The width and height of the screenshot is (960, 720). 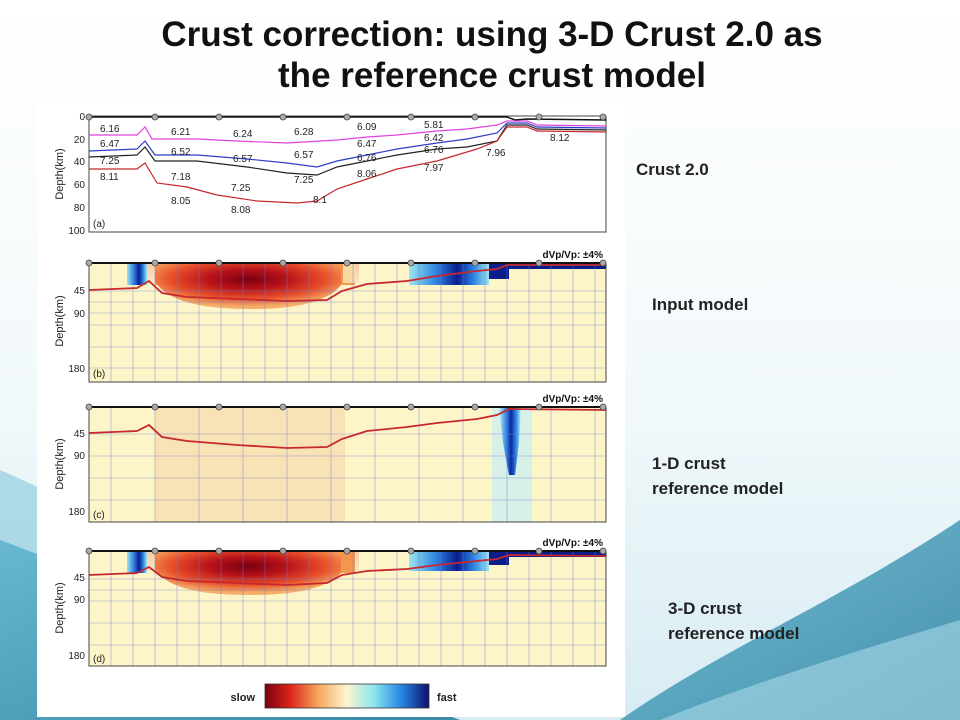 What do you see at coordinates (241, 210) in the screenshot?
I see `velocity-label: 8.08` at bounding box center [241, 210].